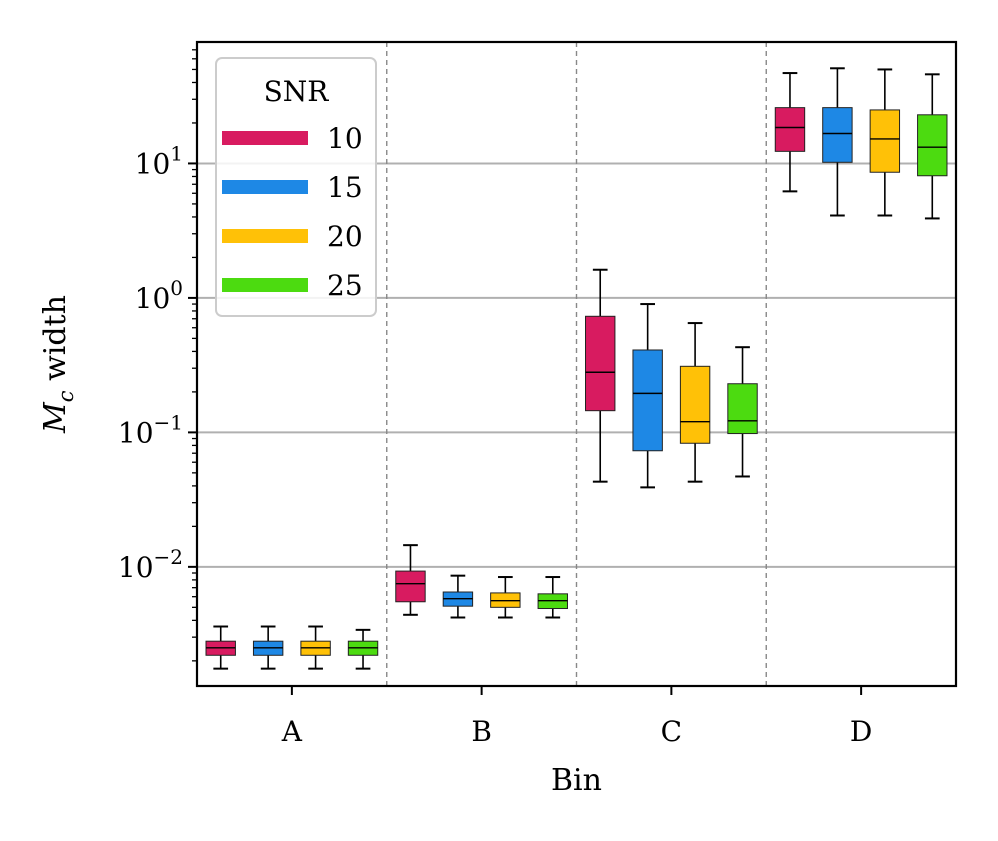 The height and width of the screenshot is (841, 998). What do you see at coordinates (150, 564) in the screenshot?
I see `y-tick-label: 10⁻²` at bounding box center [150, 564].